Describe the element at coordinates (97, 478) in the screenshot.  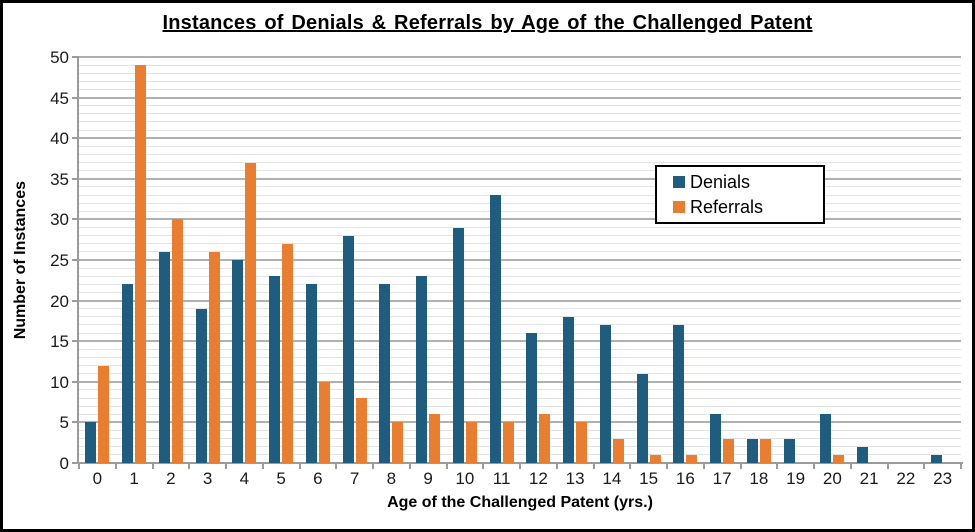
I see `x-tick-label: 0` at that location.